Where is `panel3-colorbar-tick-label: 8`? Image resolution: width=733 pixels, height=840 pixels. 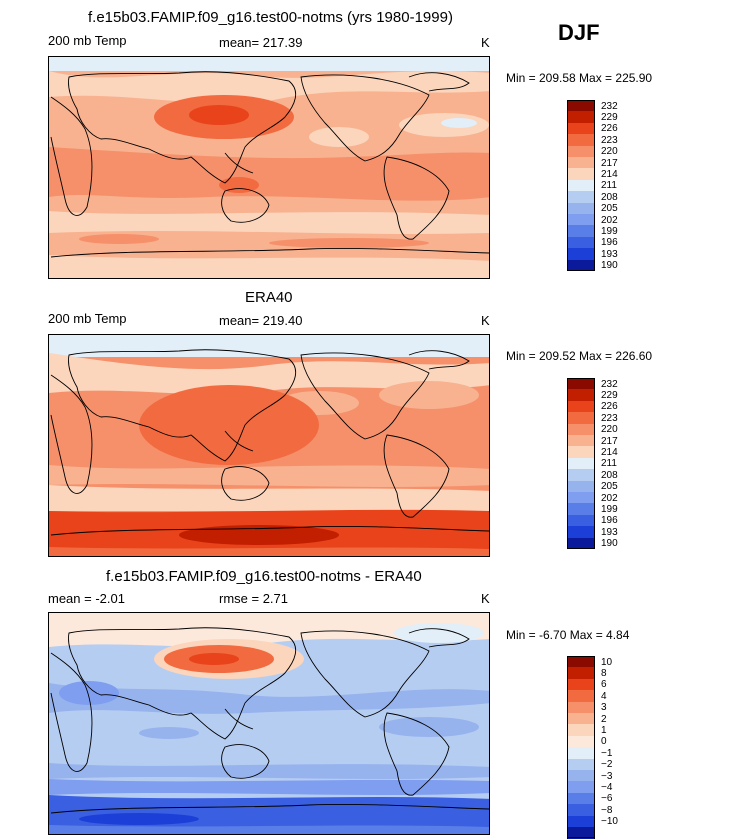
panel3-colorbar-tick-label: 8 is located at coordinates (604, 673).